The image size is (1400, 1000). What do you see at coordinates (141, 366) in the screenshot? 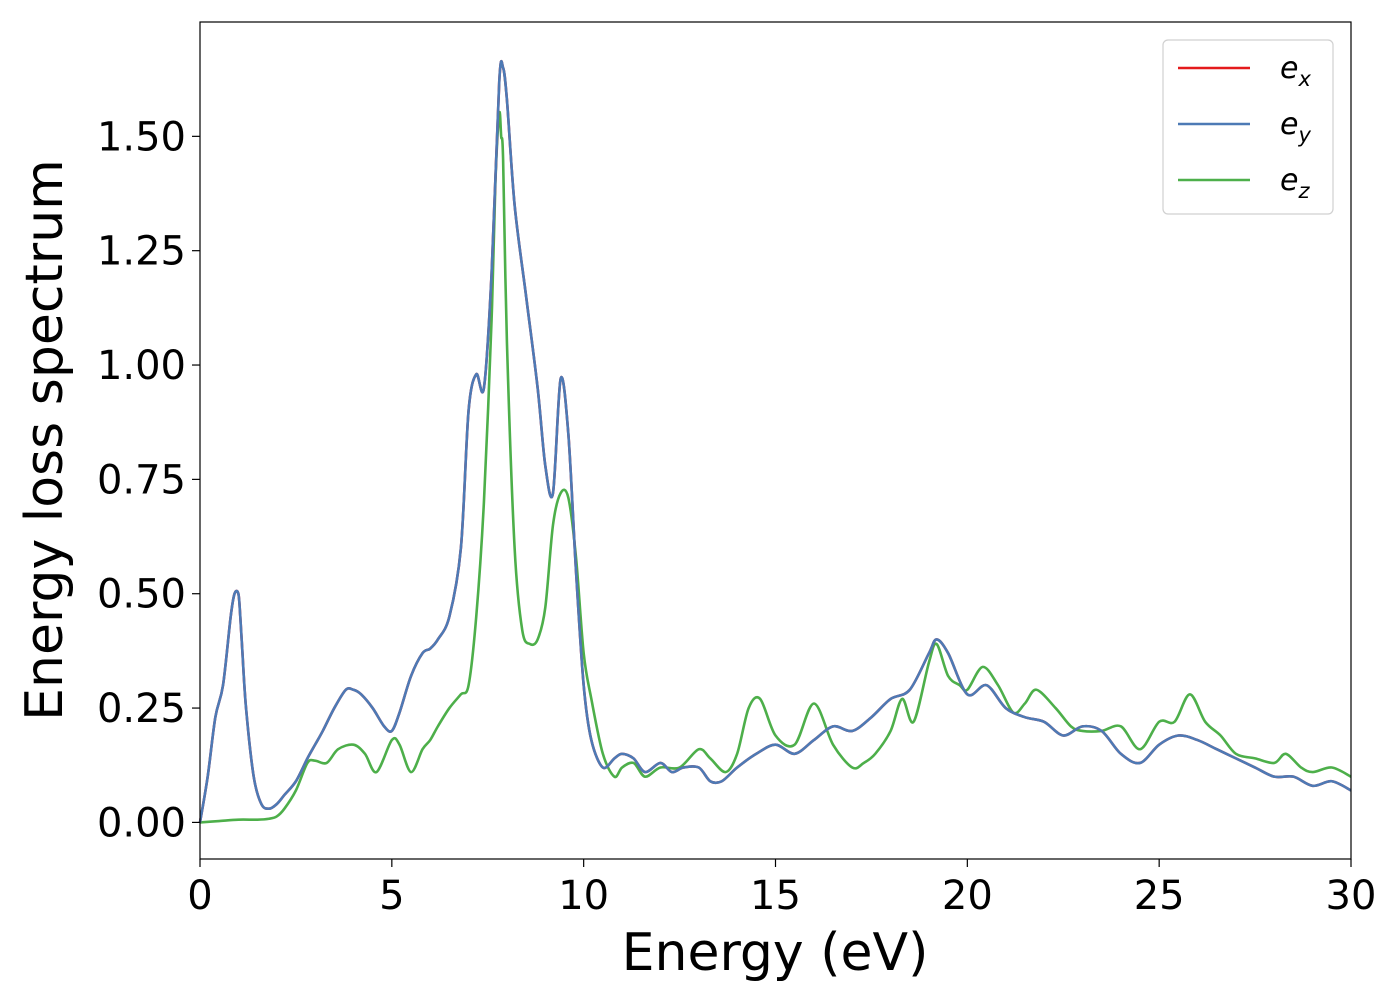
I see `y-tick-label: 1.00` at bounding box center [141, 366].